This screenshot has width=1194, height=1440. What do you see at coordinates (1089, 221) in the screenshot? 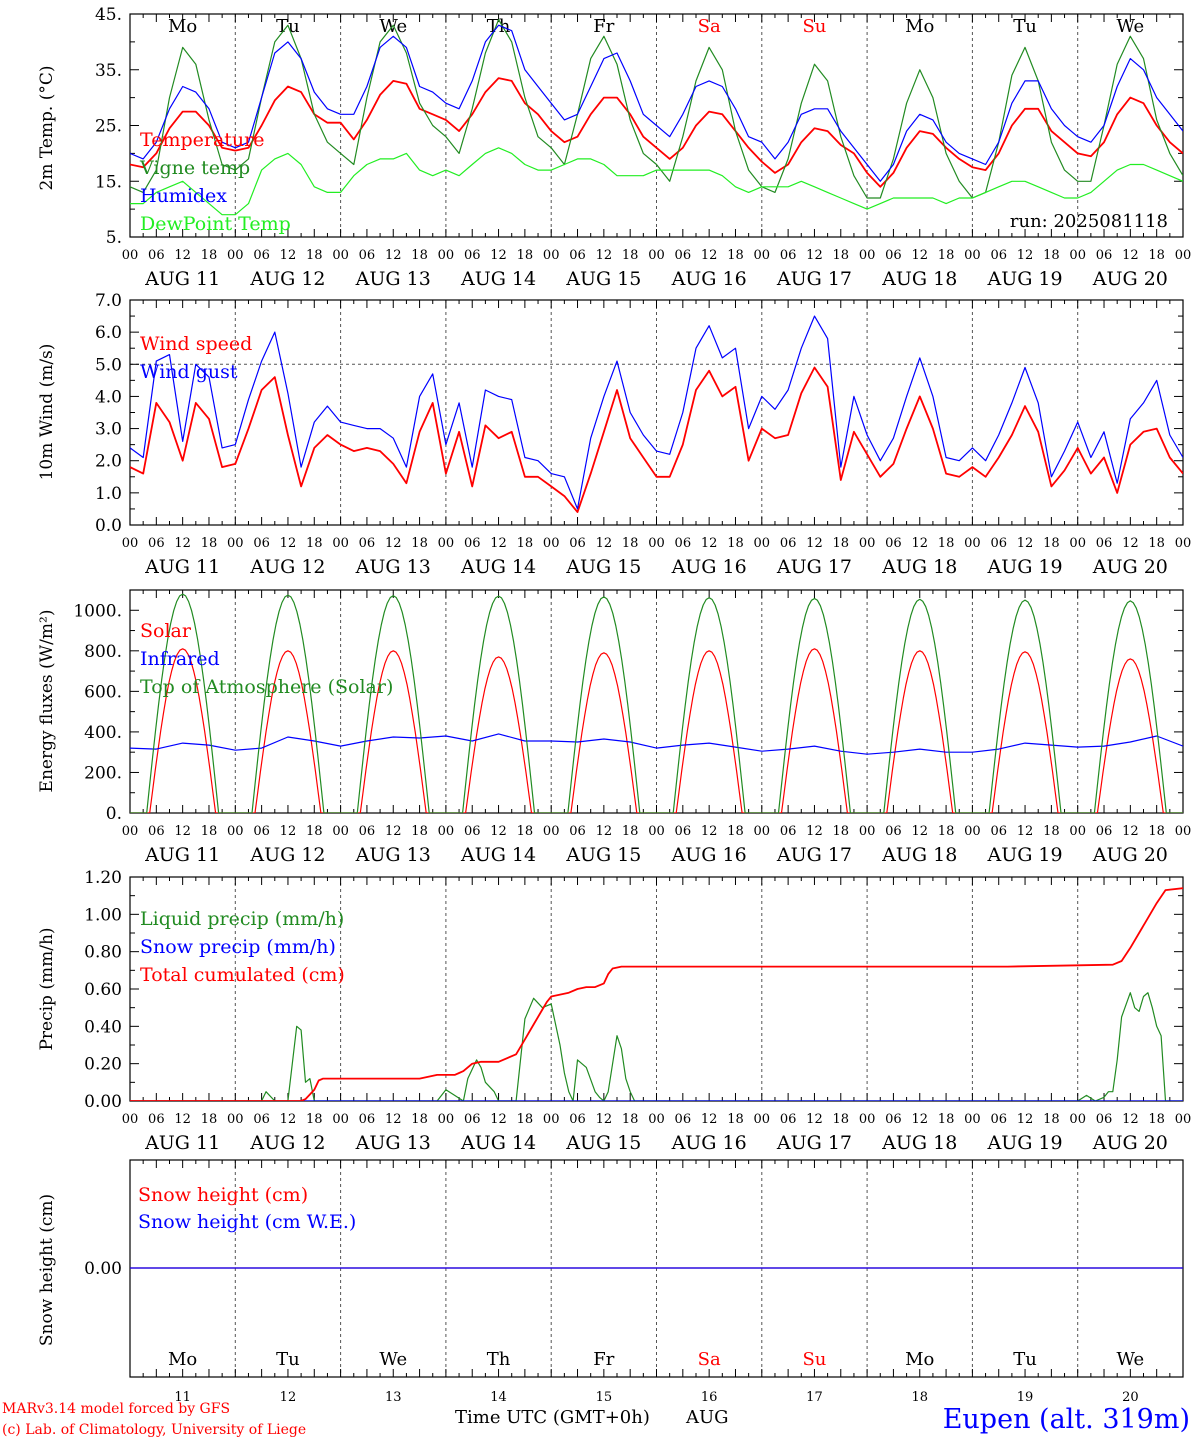
I see `run-annotation: run: 2025081118` at bounding box center [1089, 221].